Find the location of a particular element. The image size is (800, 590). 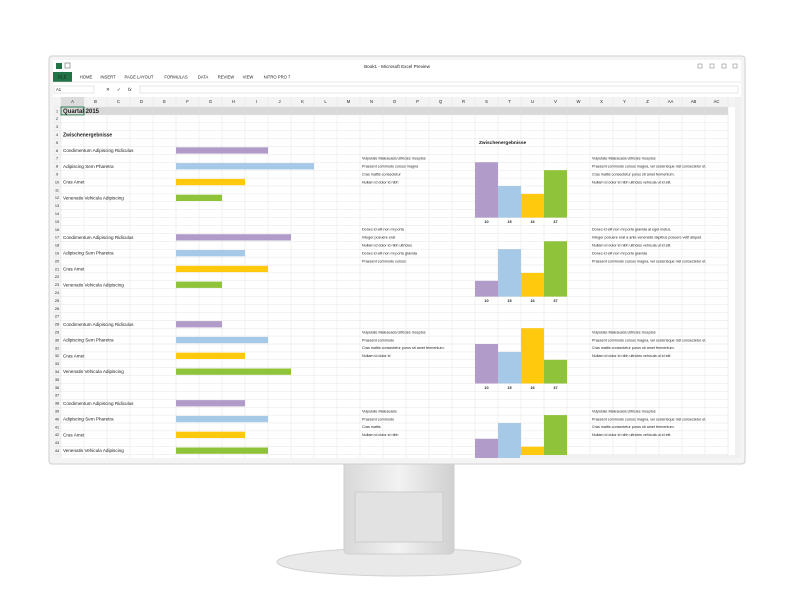

ribbon-tab: INSERT is located at coordinates (108, 77).